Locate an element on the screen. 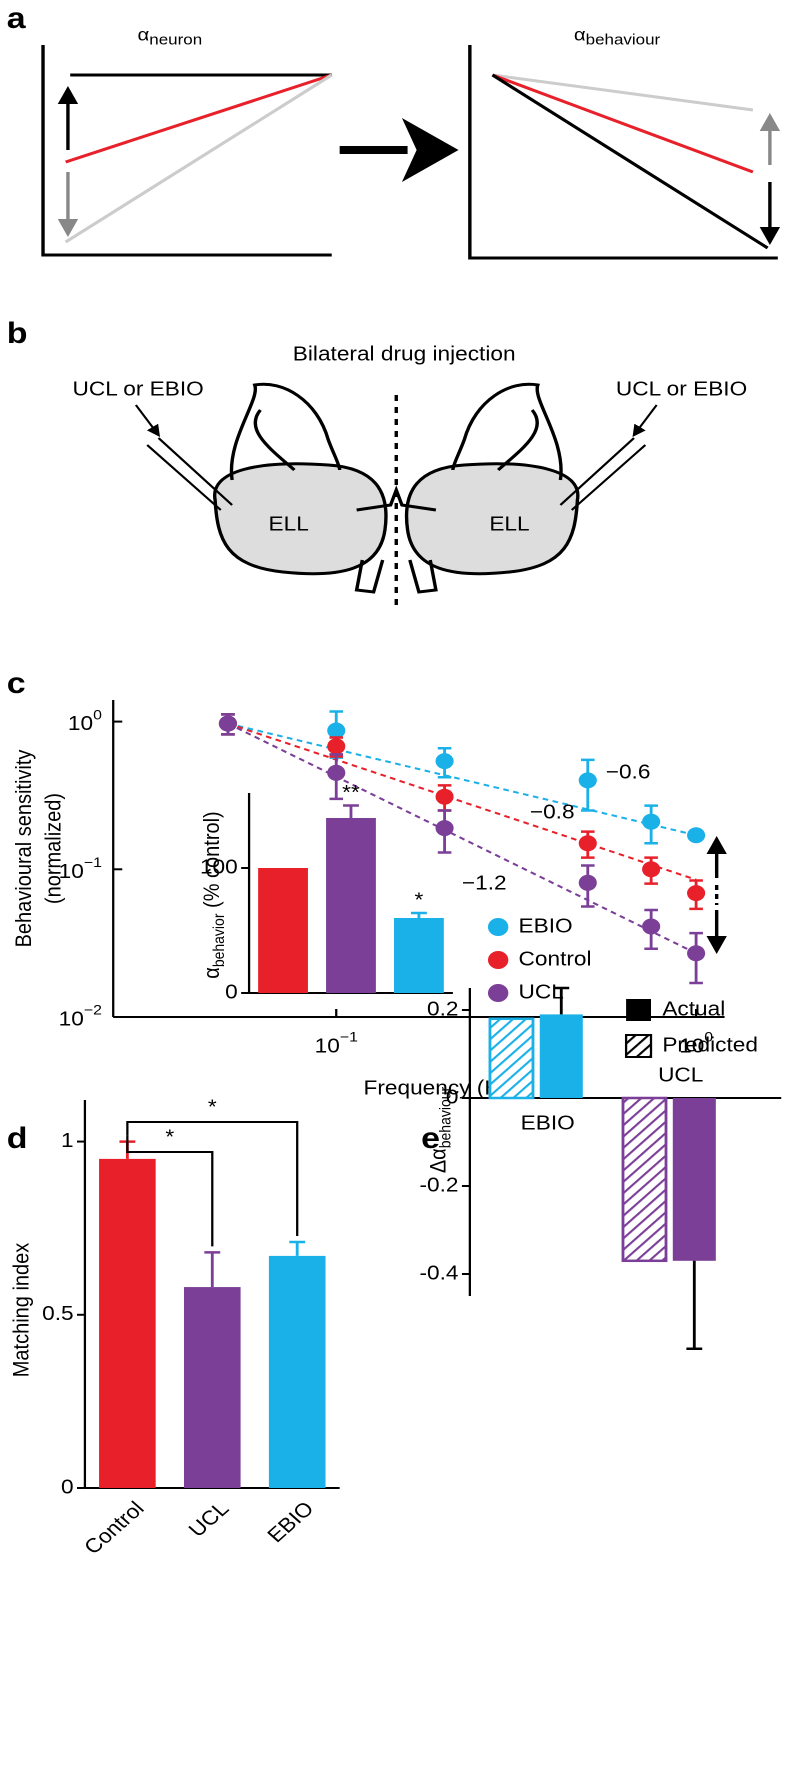 The height and width of the screenshot is (1792, 788). fit-label: −0.8 is located at coordinates (552, 811).